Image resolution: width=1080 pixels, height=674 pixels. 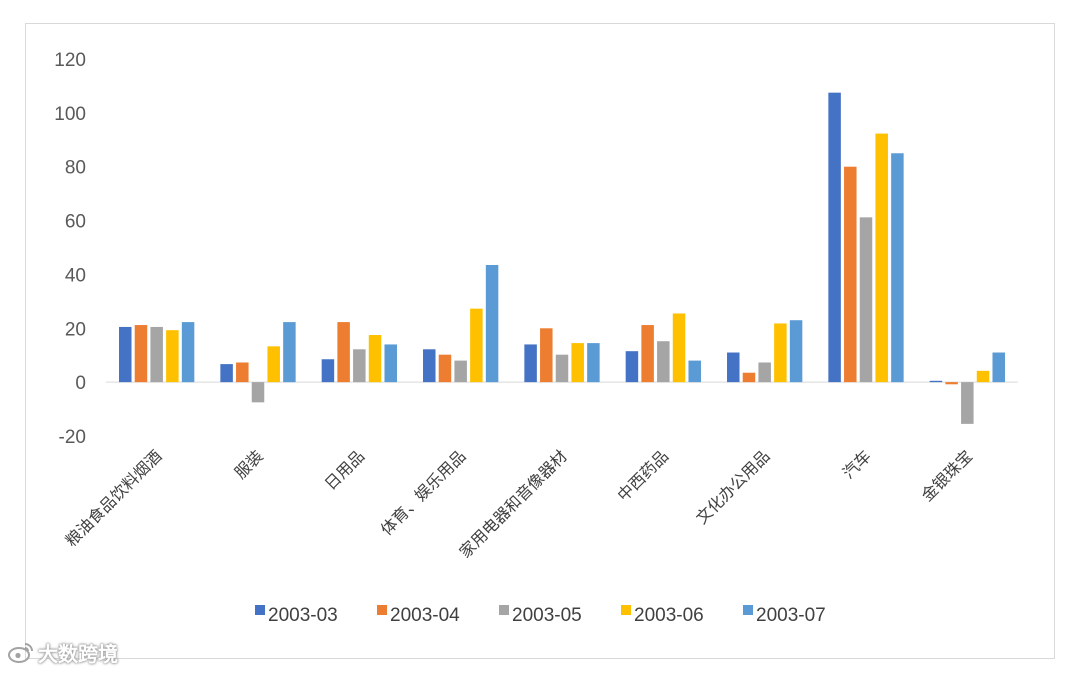 What do you see at coordinates (547, 615) in the screenshot?
I see `legend-label: 2003-05` at bounding box center [547, 615].